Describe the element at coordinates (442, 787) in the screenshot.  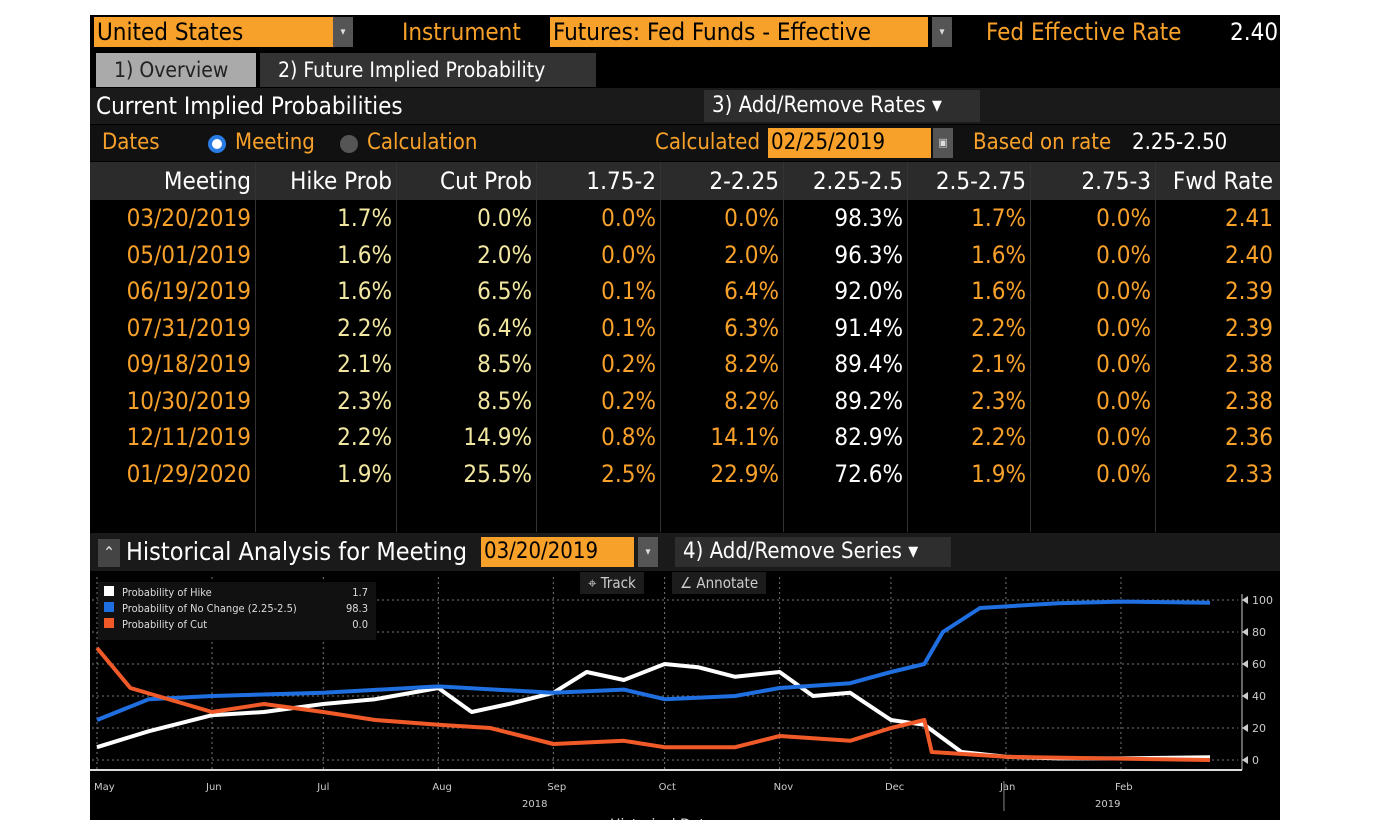
I see `x-tick-label: Aug` at that location.